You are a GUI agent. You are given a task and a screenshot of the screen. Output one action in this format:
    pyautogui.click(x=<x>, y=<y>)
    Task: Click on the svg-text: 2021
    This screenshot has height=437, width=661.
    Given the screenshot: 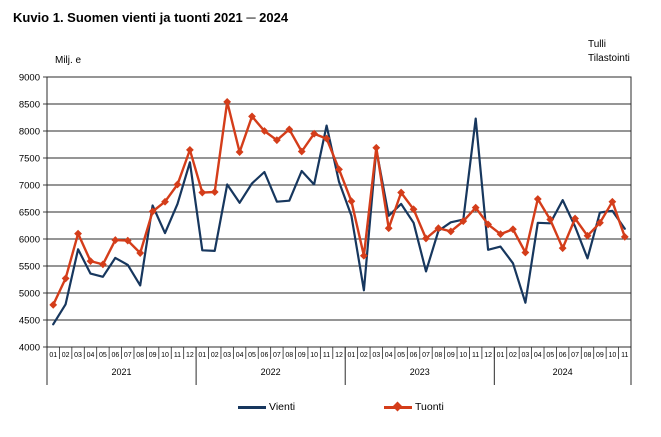 What is the action you would take?
    pyautogui.click(x=122, y=372)
    